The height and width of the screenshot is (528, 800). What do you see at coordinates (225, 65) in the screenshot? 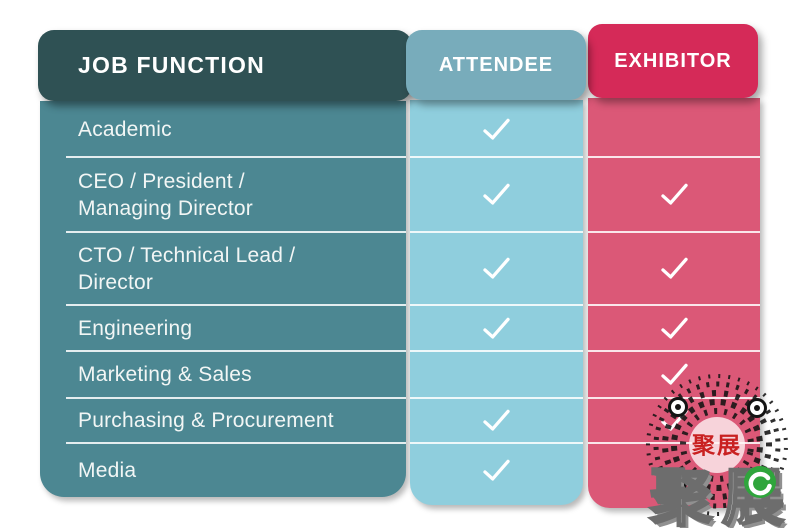
I see `job-function-header: JOB FUNCTION` at bounding box center [225, 65].